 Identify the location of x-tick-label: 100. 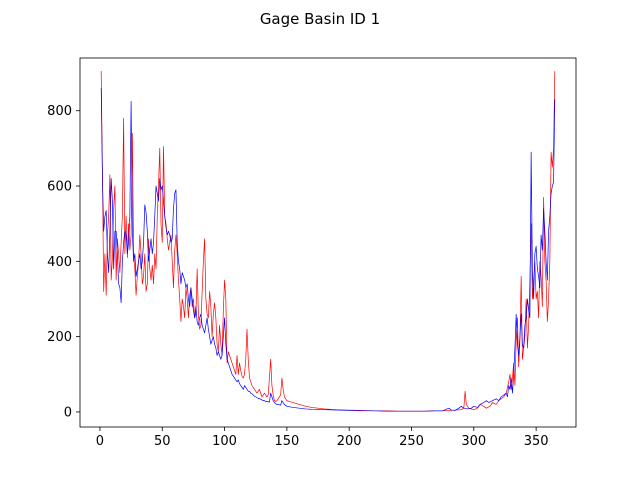
(224, 441).